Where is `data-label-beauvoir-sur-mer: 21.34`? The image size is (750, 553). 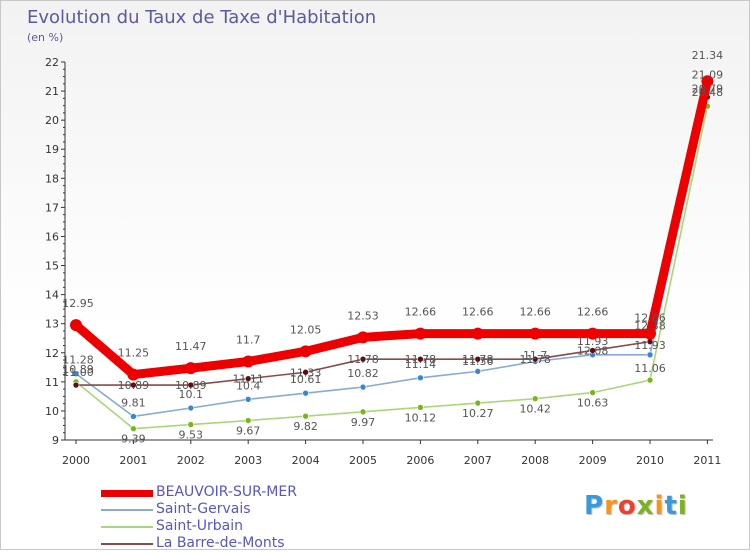
data-label-beauvoir-sur-mer: 21.34 is located at coordinates (708, 55).